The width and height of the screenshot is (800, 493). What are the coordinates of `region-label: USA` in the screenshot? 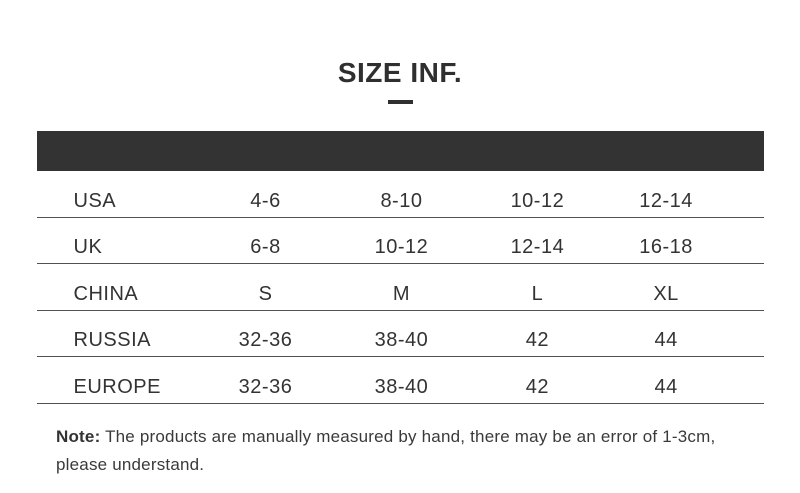 It's located at (95, 200).